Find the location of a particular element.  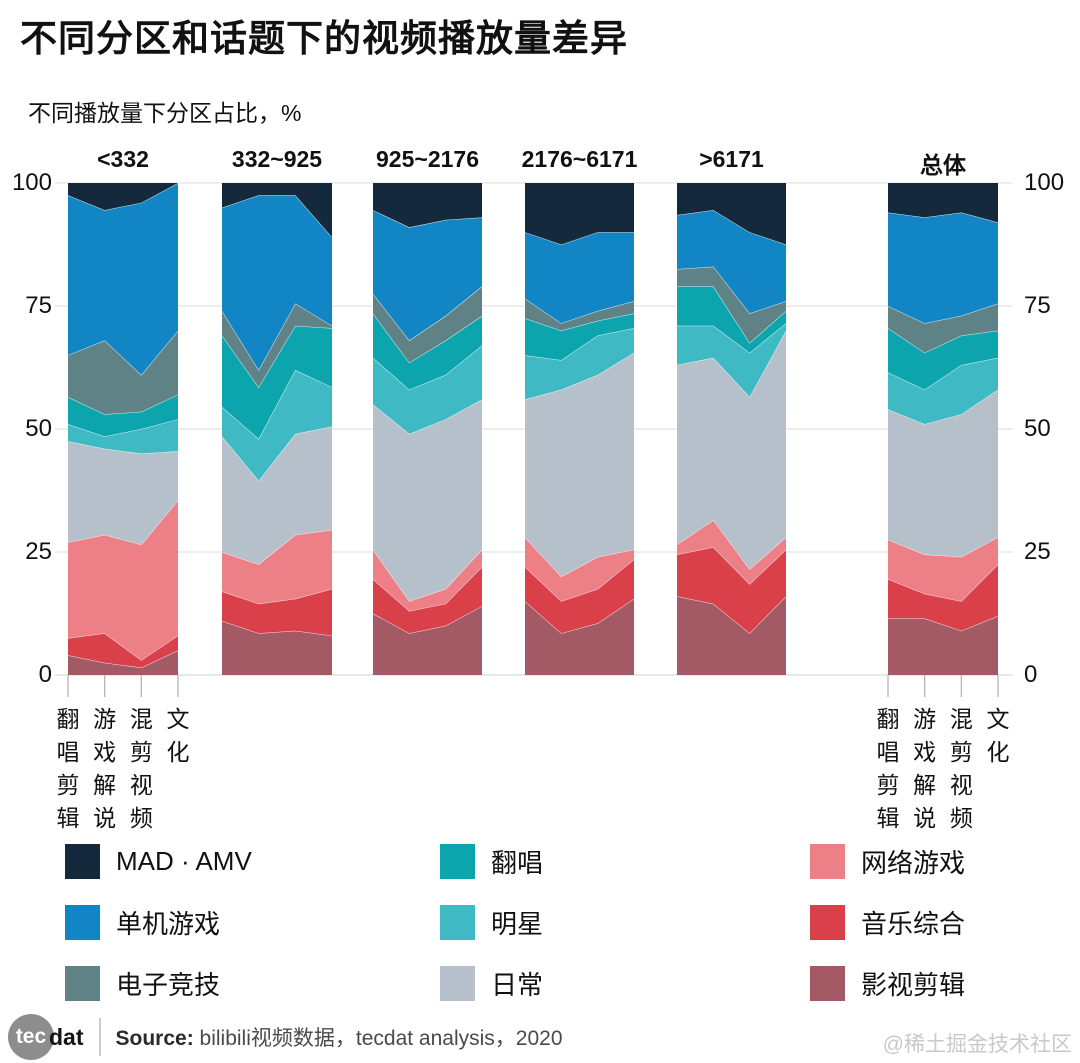

legend-label: MAD · AMV is located at coordinates (184, 860).